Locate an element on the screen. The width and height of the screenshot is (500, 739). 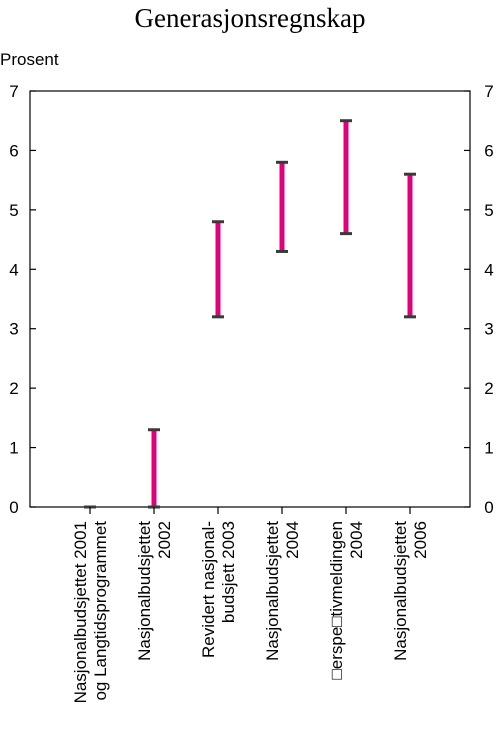
category-label: Nasjonalbudsjettet 2006 is located at coordinates (410, 591).